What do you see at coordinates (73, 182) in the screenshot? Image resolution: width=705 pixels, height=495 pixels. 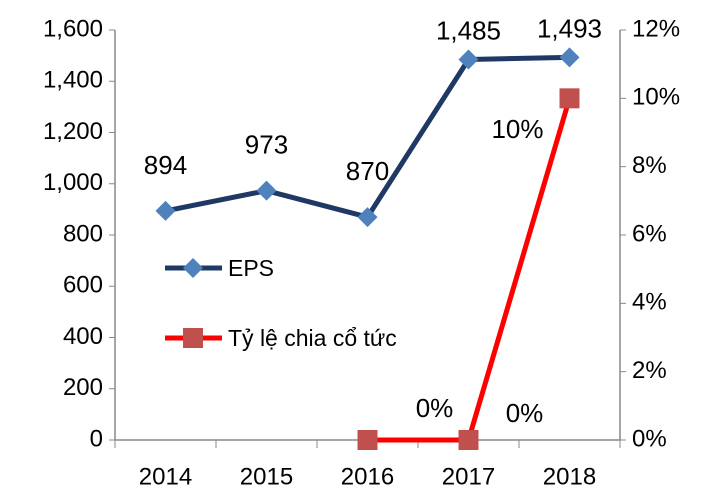 I see `y-tick-label: 1,000` at bounding box center [73, 182].